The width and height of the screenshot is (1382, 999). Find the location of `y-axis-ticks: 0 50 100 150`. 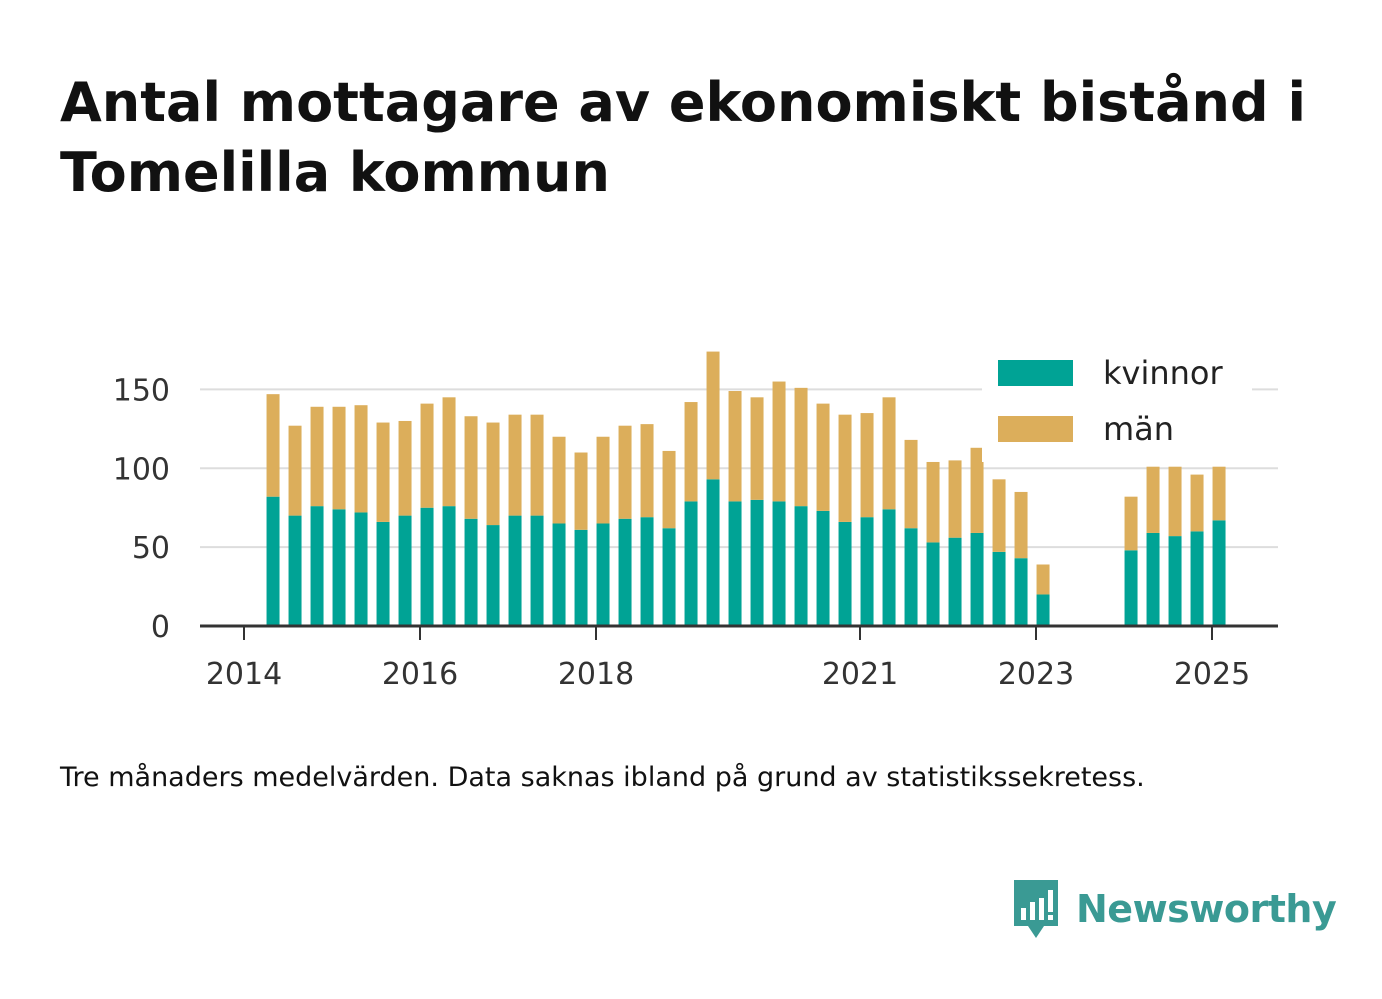

y-axis-ticks: 0 50 100 150 is located at coordinates (141, 509).